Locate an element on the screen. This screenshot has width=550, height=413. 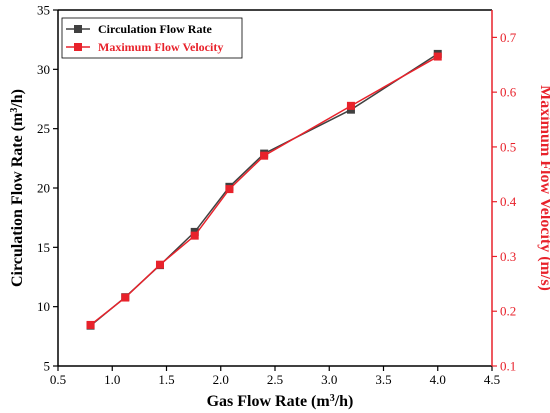
x-tick-label: 4.0 is located at coordinates (438, 379).